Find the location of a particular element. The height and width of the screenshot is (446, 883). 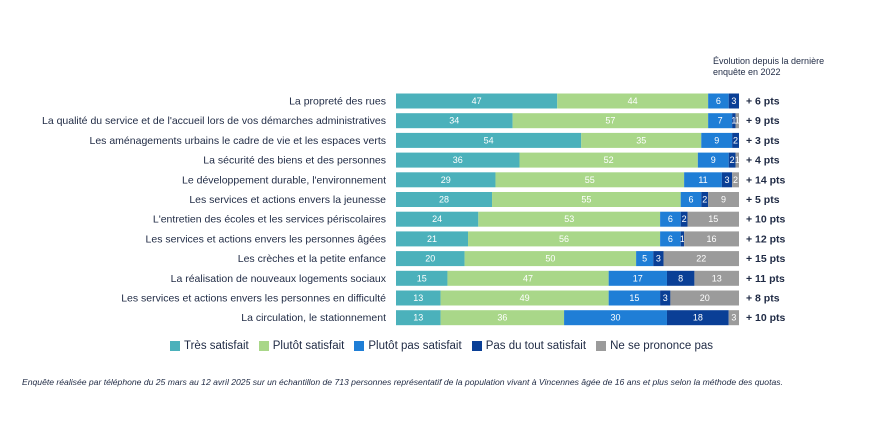

evolution-label: + 3 pts is located at coordinates (763, 141).